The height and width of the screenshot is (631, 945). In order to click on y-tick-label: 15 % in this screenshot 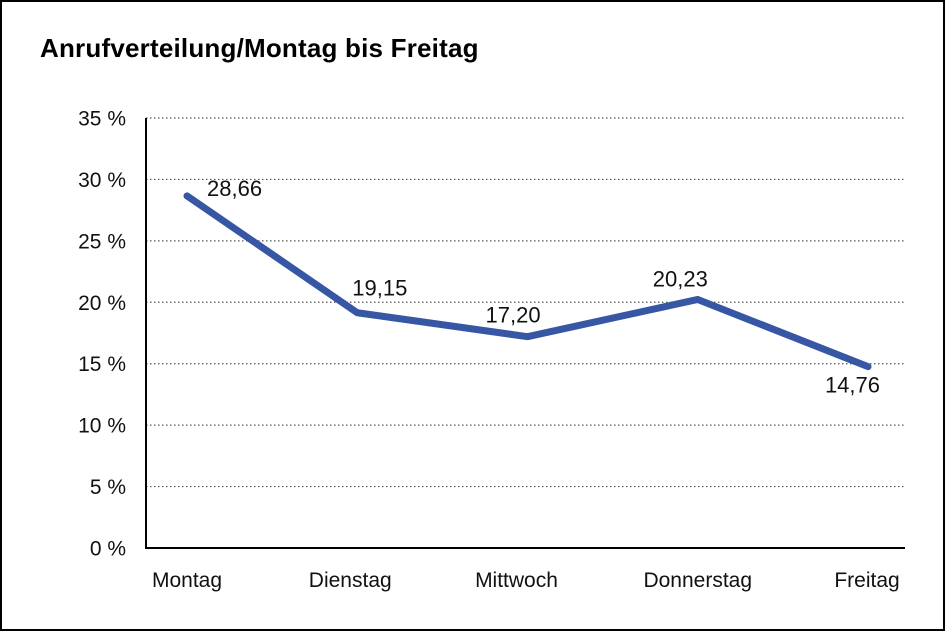, I will do `click(102, 364)`.